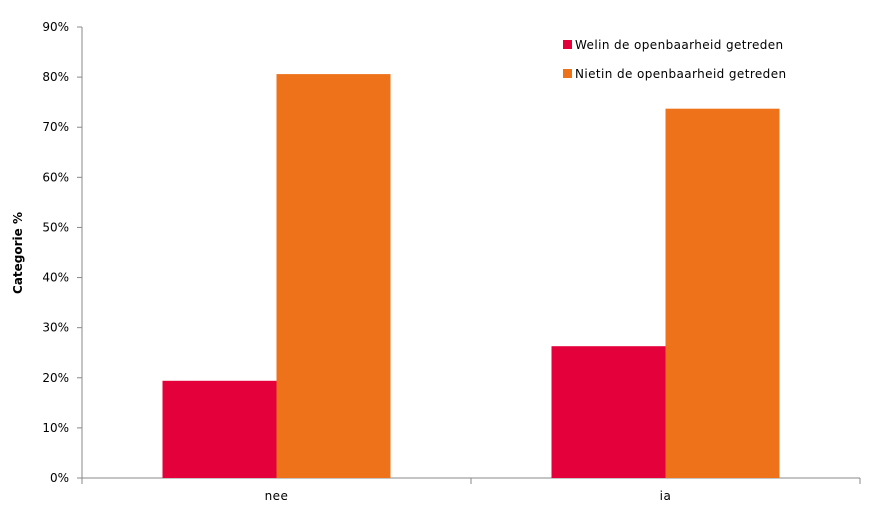 This screenshot has width=871, height=506. I want to click on y-tick-label: 60%, so click(55, 177).